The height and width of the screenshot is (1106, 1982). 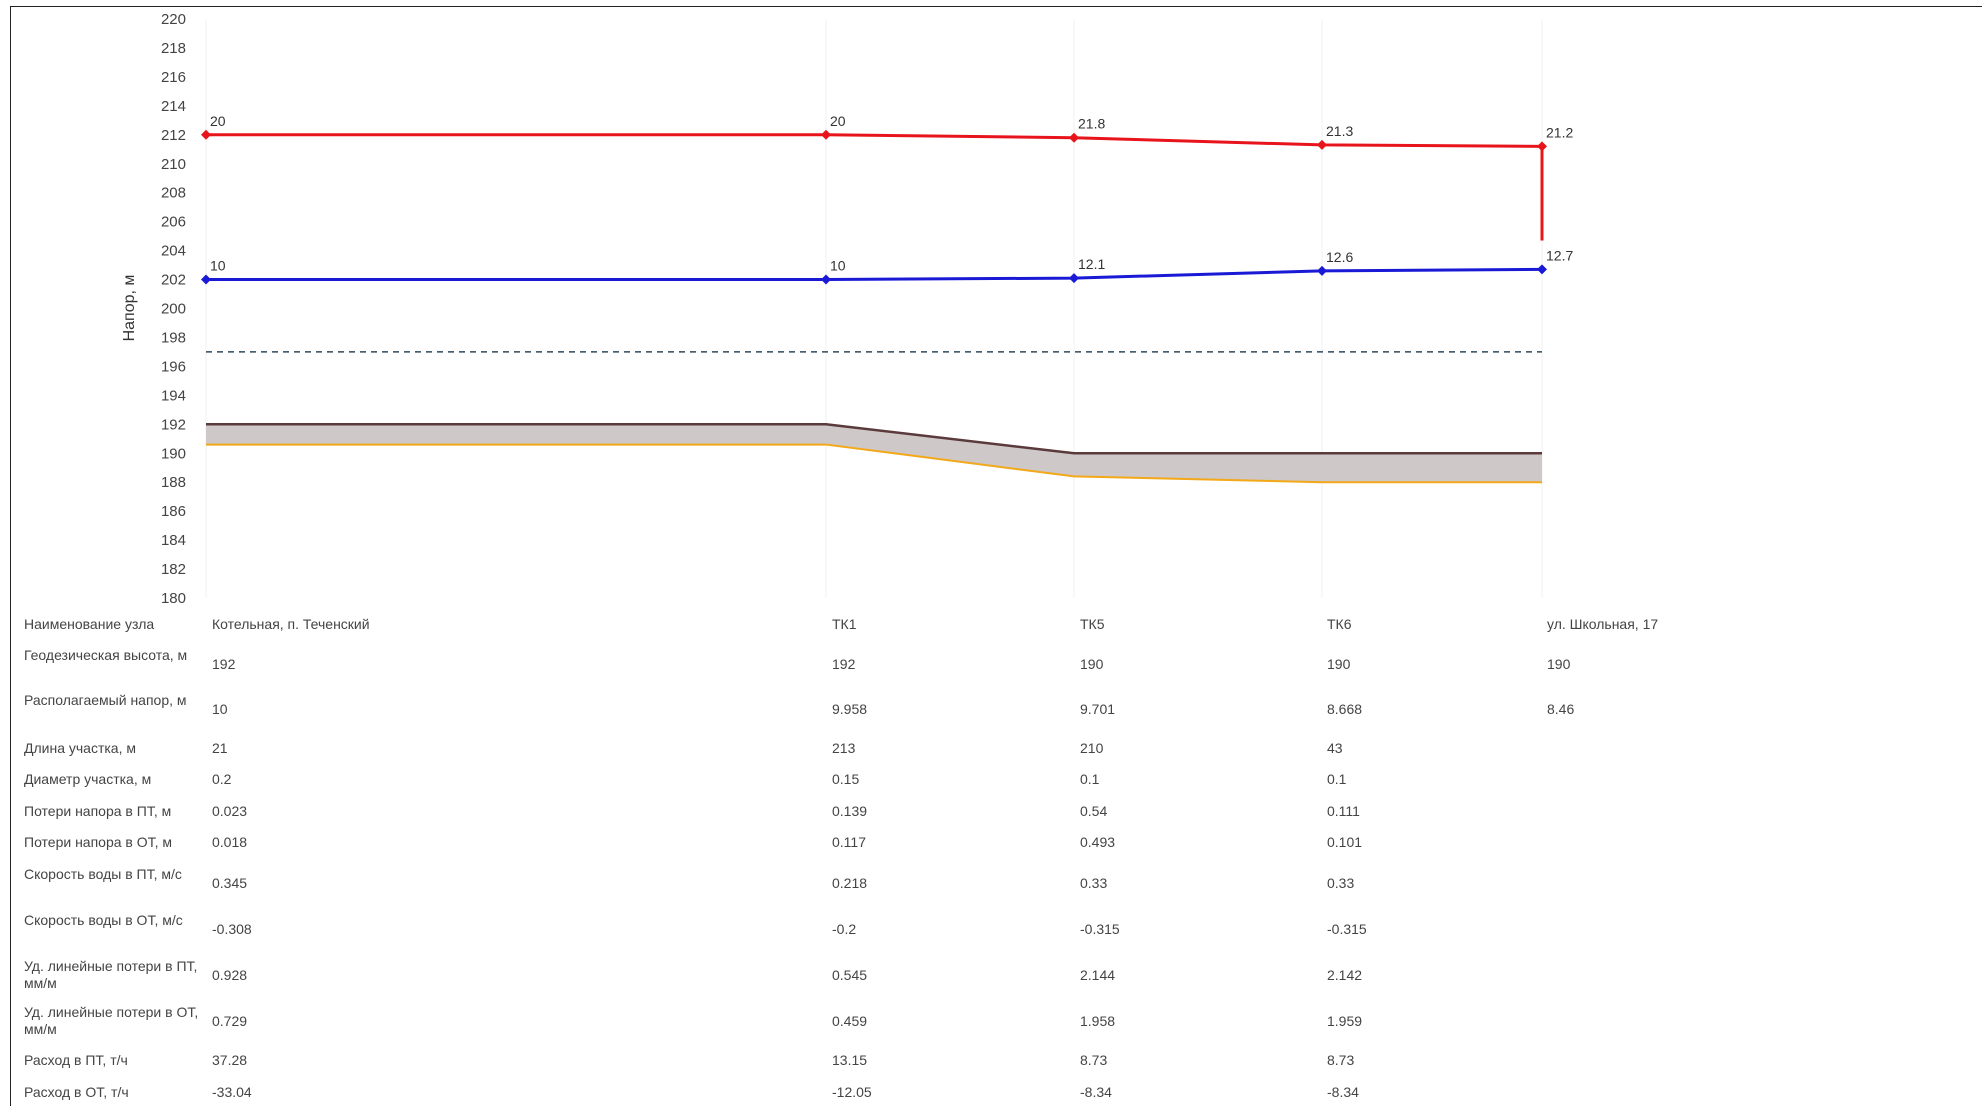 I want to click on series-1-data-label-0: 10, so click(x=218, y=266).